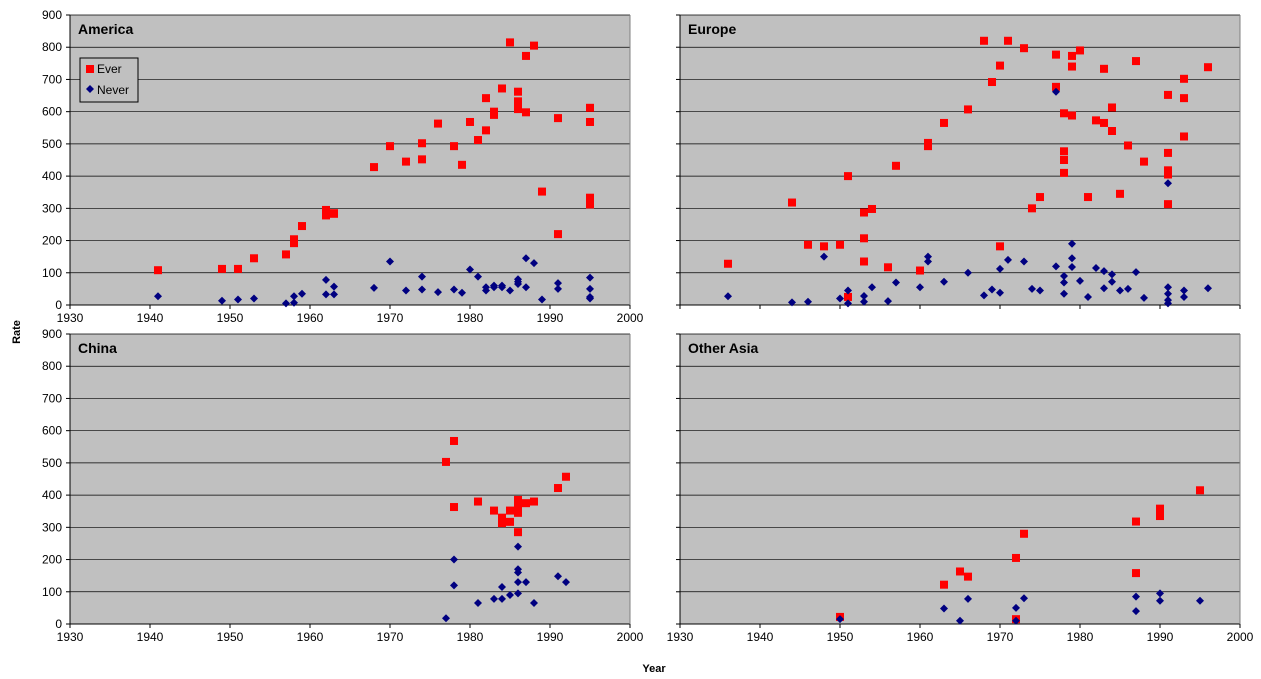 Image resolution: width=1261 pixels, height=679 pixels. Describe the element at coordinates (150, 318) in the screenshot. I see `x-tick-label: 1940` at that location.